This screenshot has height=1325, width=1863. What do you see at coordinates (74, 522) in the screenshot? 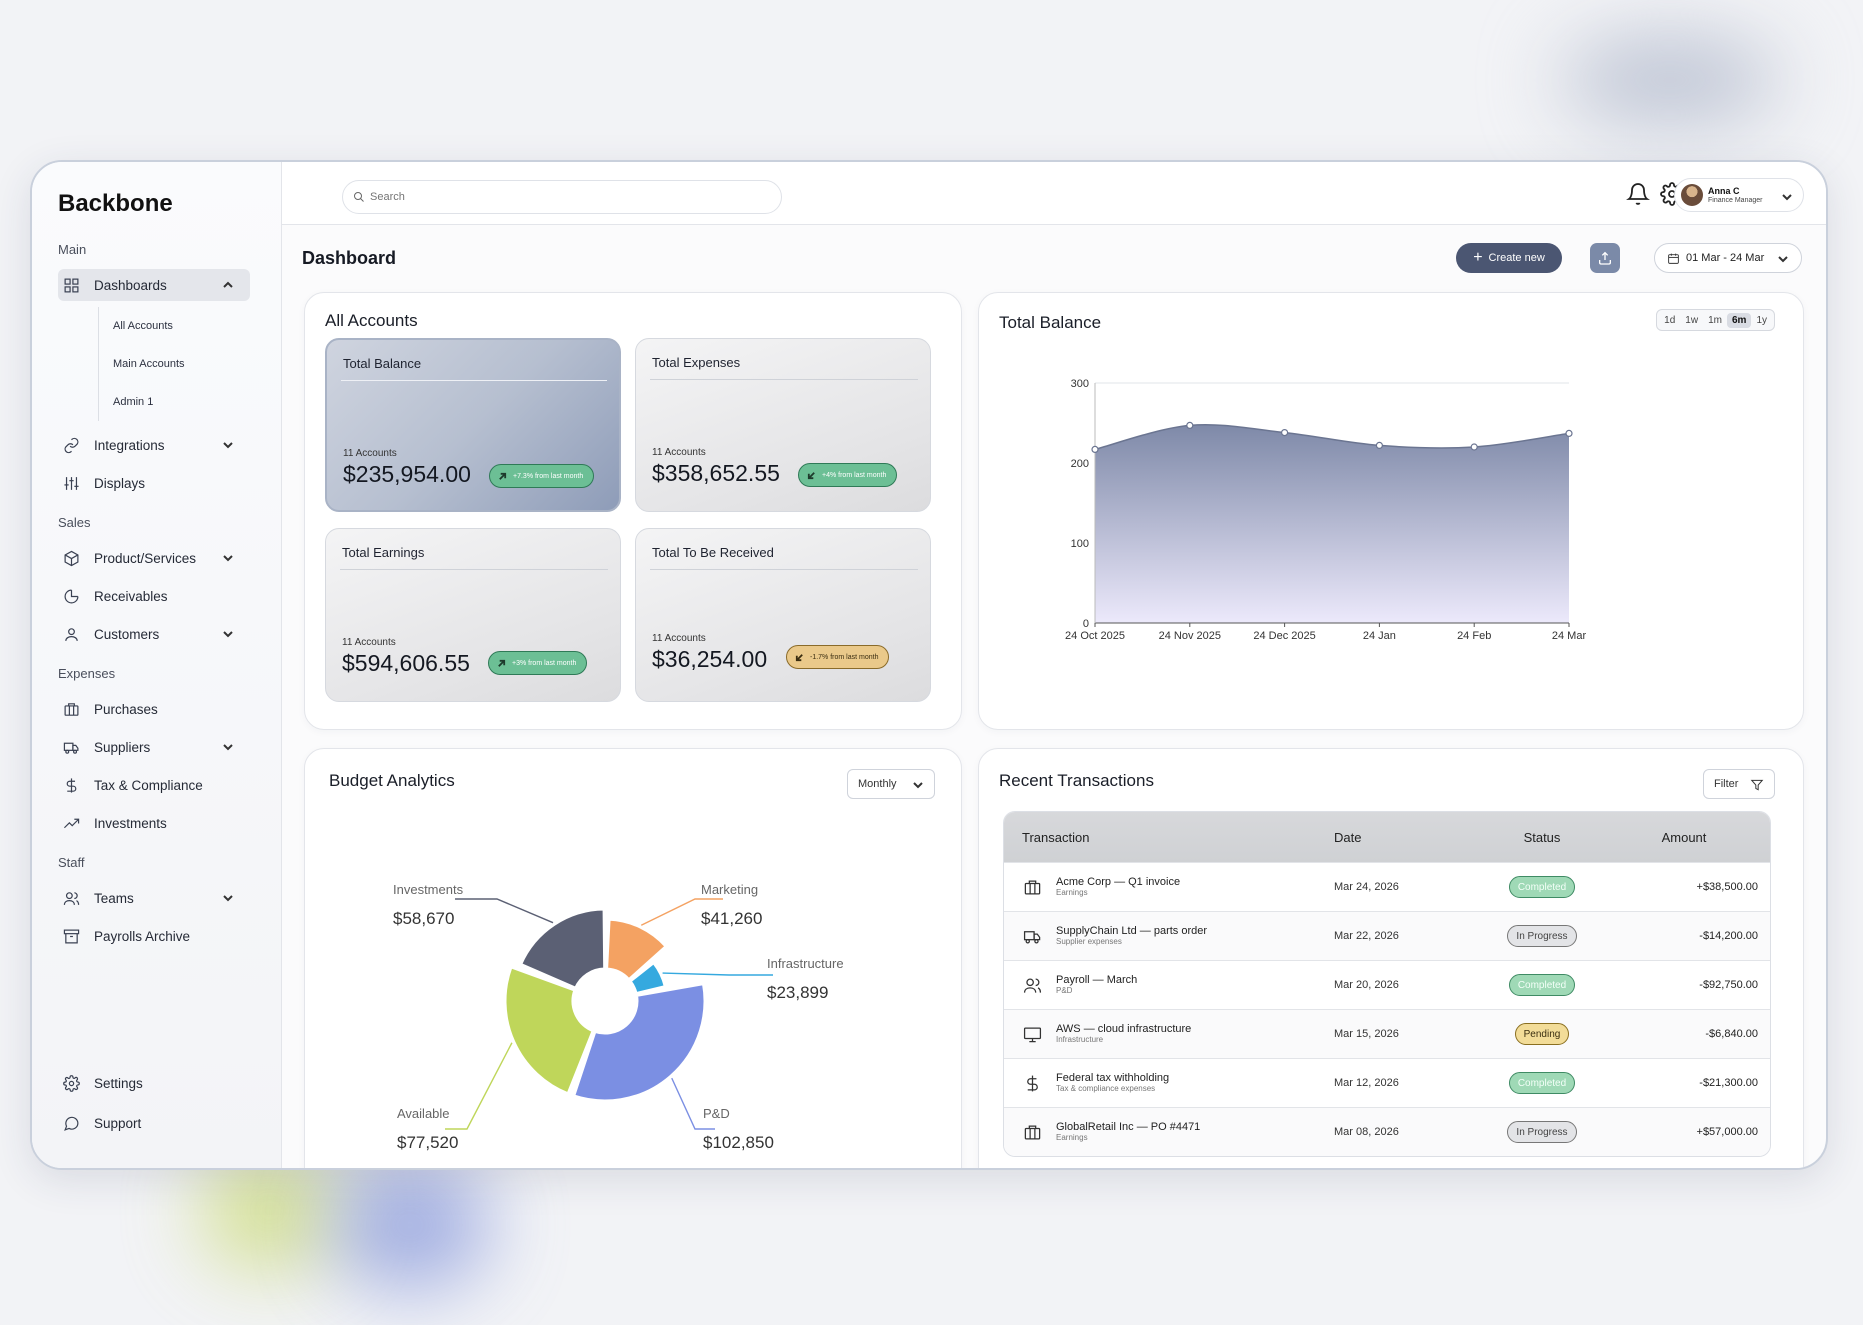
I see `section-sales: Sales` at bounding box center [74, 522].